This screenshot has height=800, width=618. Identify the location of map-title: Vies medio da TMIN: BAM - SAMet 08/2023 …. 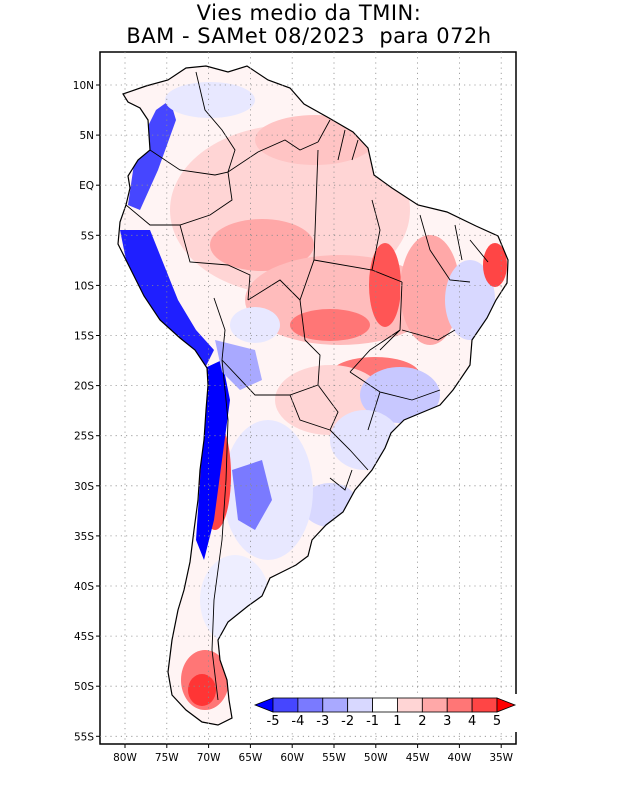
(309, 25).